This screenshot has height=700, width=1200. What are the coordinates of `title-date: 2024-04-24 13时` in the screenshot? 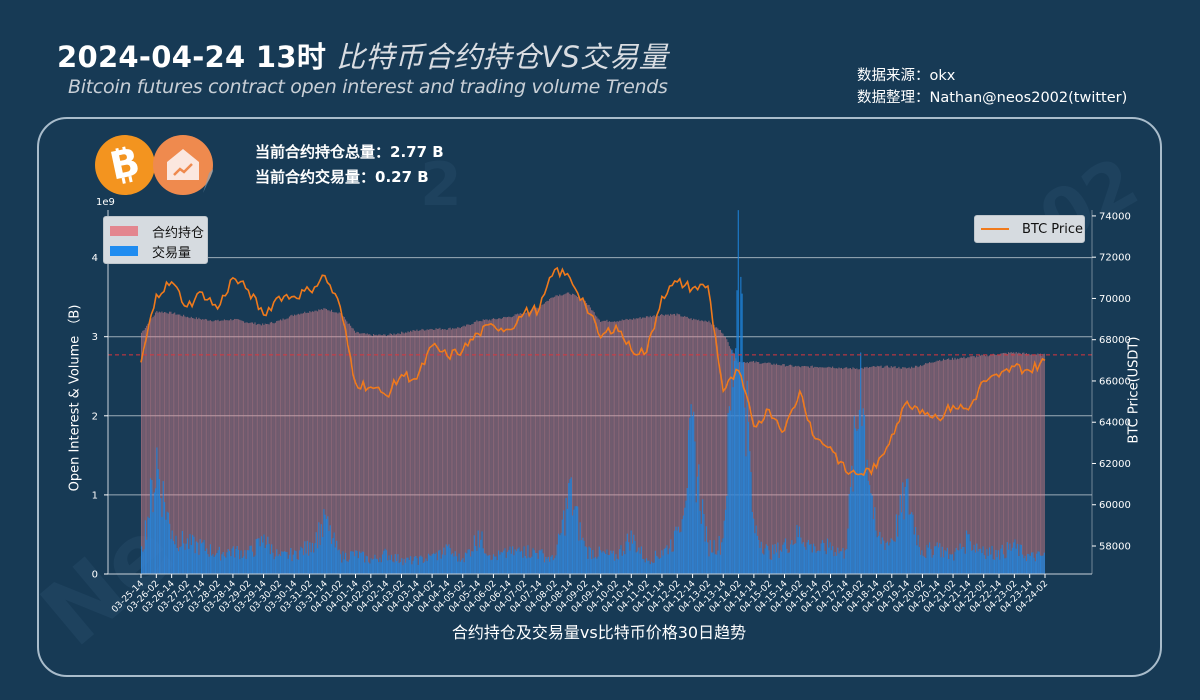 It's located at (192, 57).